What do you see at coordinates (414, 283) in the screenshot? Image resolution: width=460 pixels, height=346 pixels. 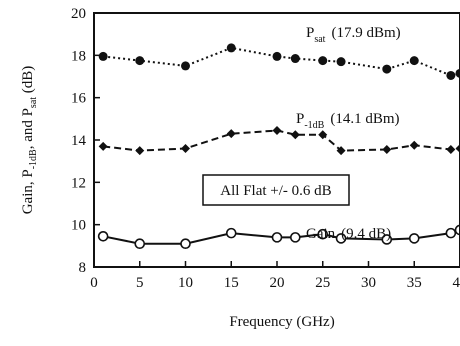 I see `x-tick-label: 35` at bounding box center [414, 283].